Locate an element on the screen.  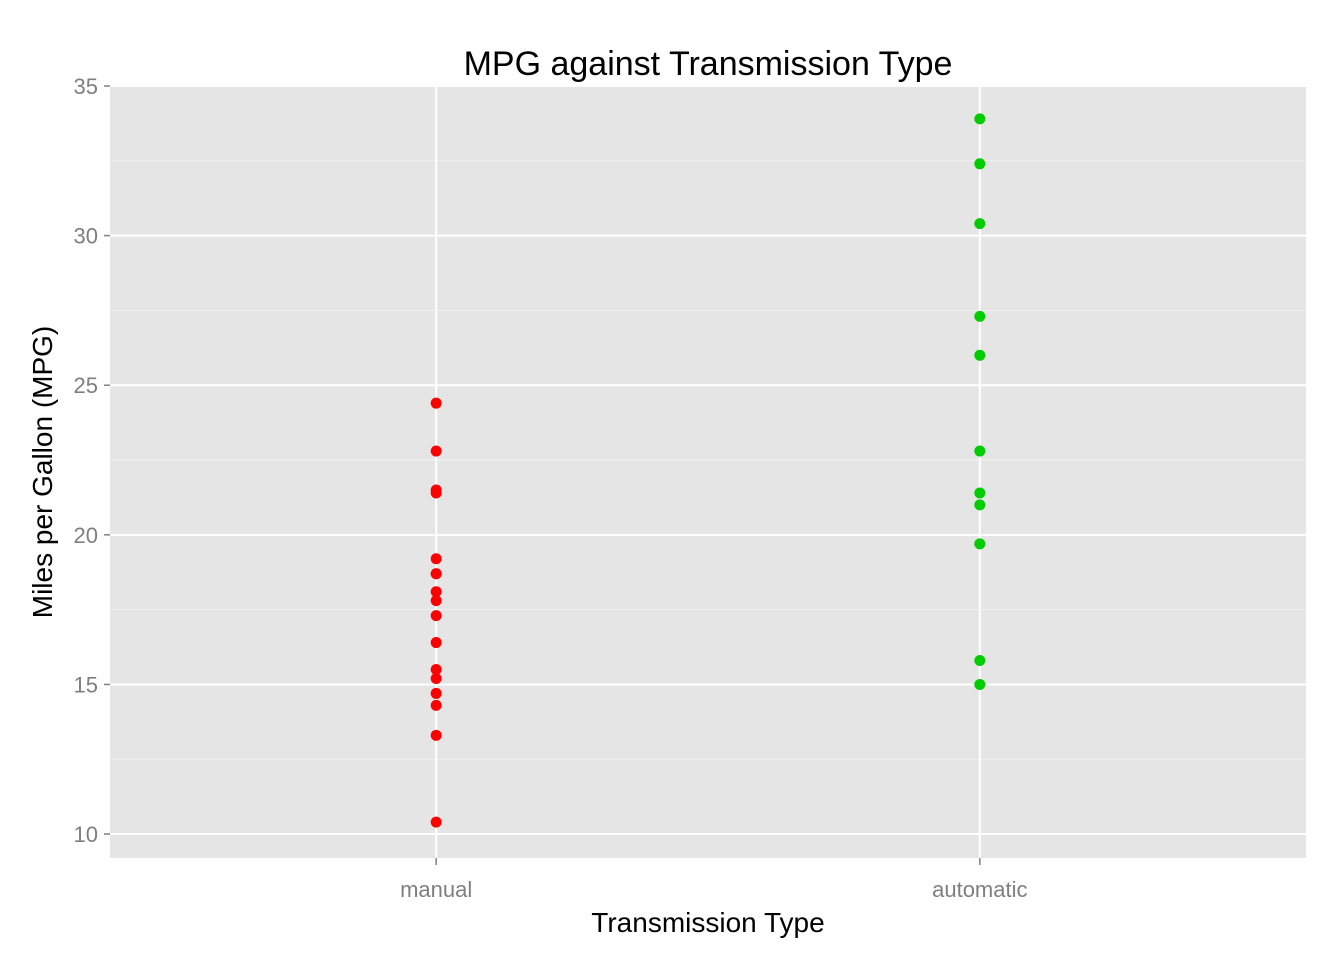
x-axis-title: Transmission Type is located at coordinates (707, 922).